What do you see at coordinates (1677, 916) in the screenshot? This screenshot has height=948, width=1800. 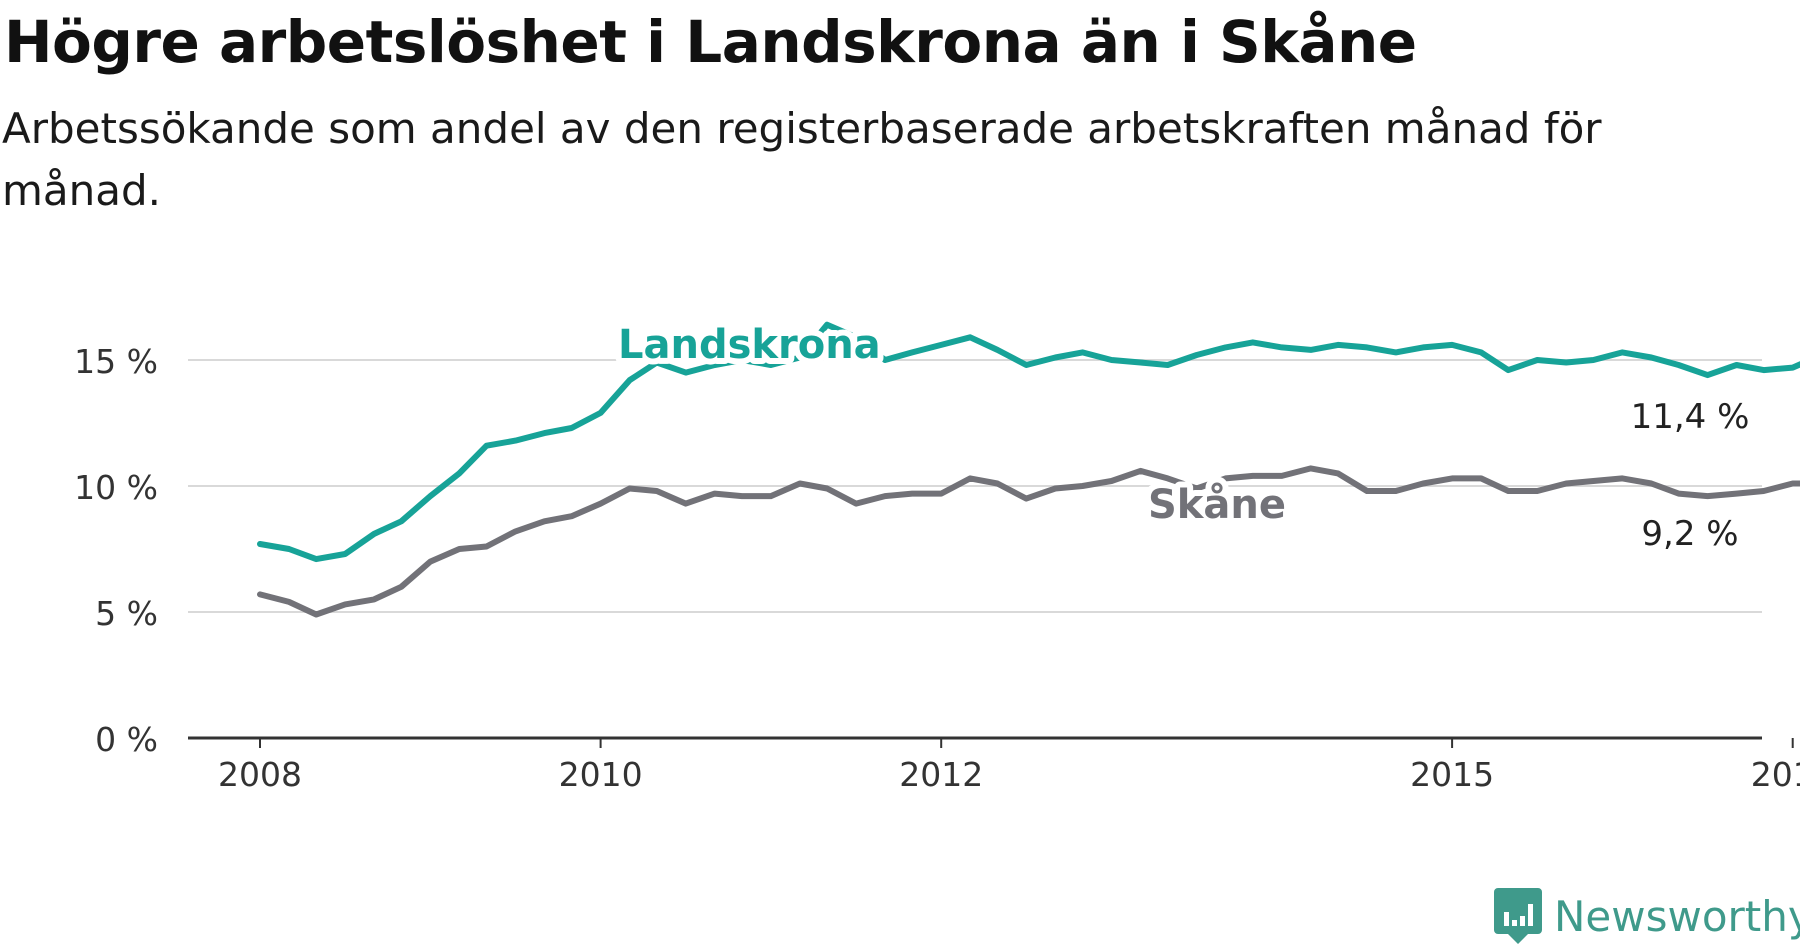 I see `brand-name: Newsworthy` at bounding box center [1677, 916].